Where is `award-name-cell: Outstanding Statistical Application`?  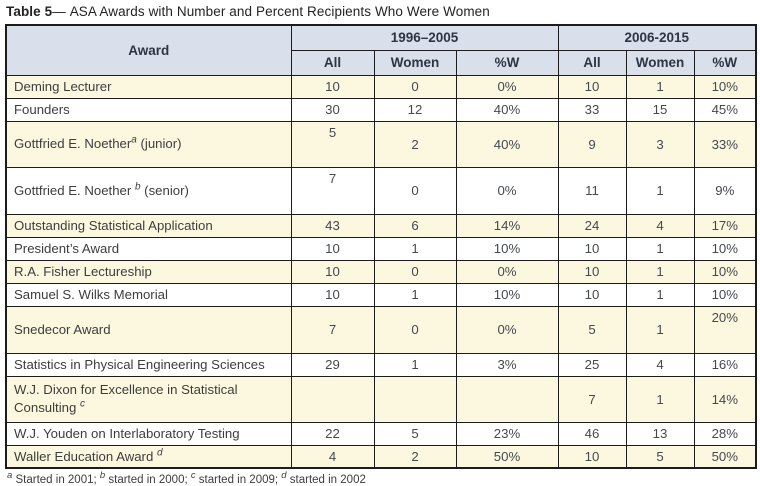
award-name-cell: Outstanding Statistical Application is located at coordinates (148, 225).